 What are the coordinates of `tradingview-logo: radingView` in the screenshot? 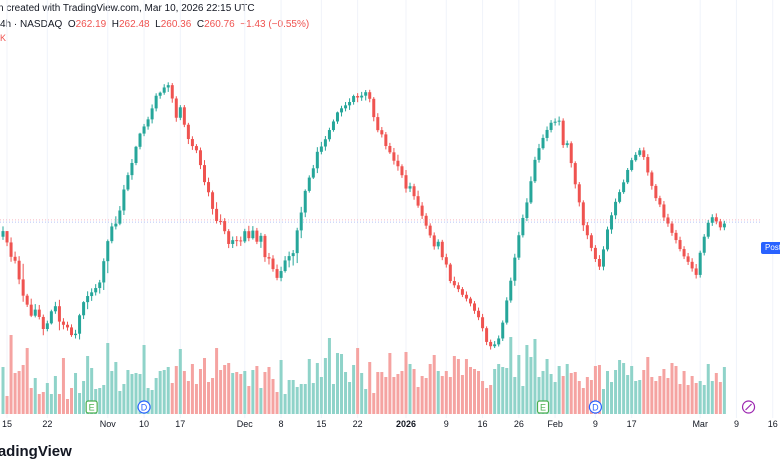 It's located at (36, 451).